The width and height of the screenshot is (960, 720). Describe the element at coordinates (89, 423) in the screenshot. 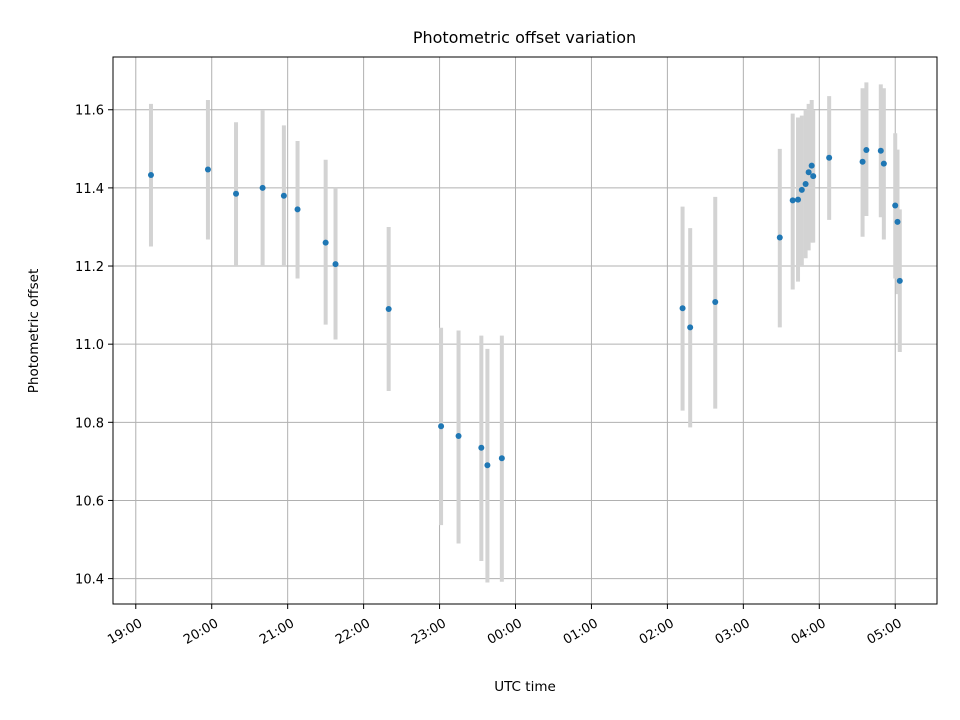

I see `y-tick-label: 10.8` at that location.